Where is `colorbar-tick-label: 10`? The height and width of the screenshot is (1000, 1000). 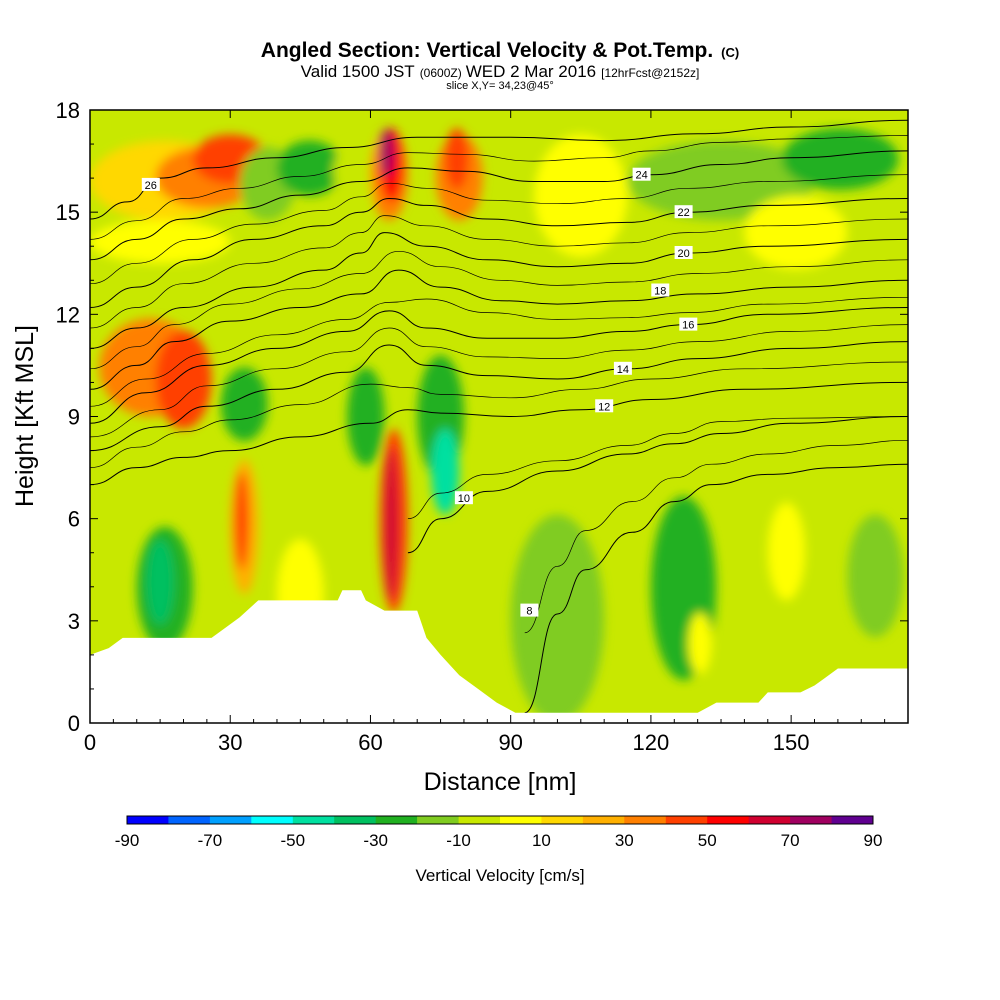
colorbar-tick-label: 10 is located at coordinates (541, 840).